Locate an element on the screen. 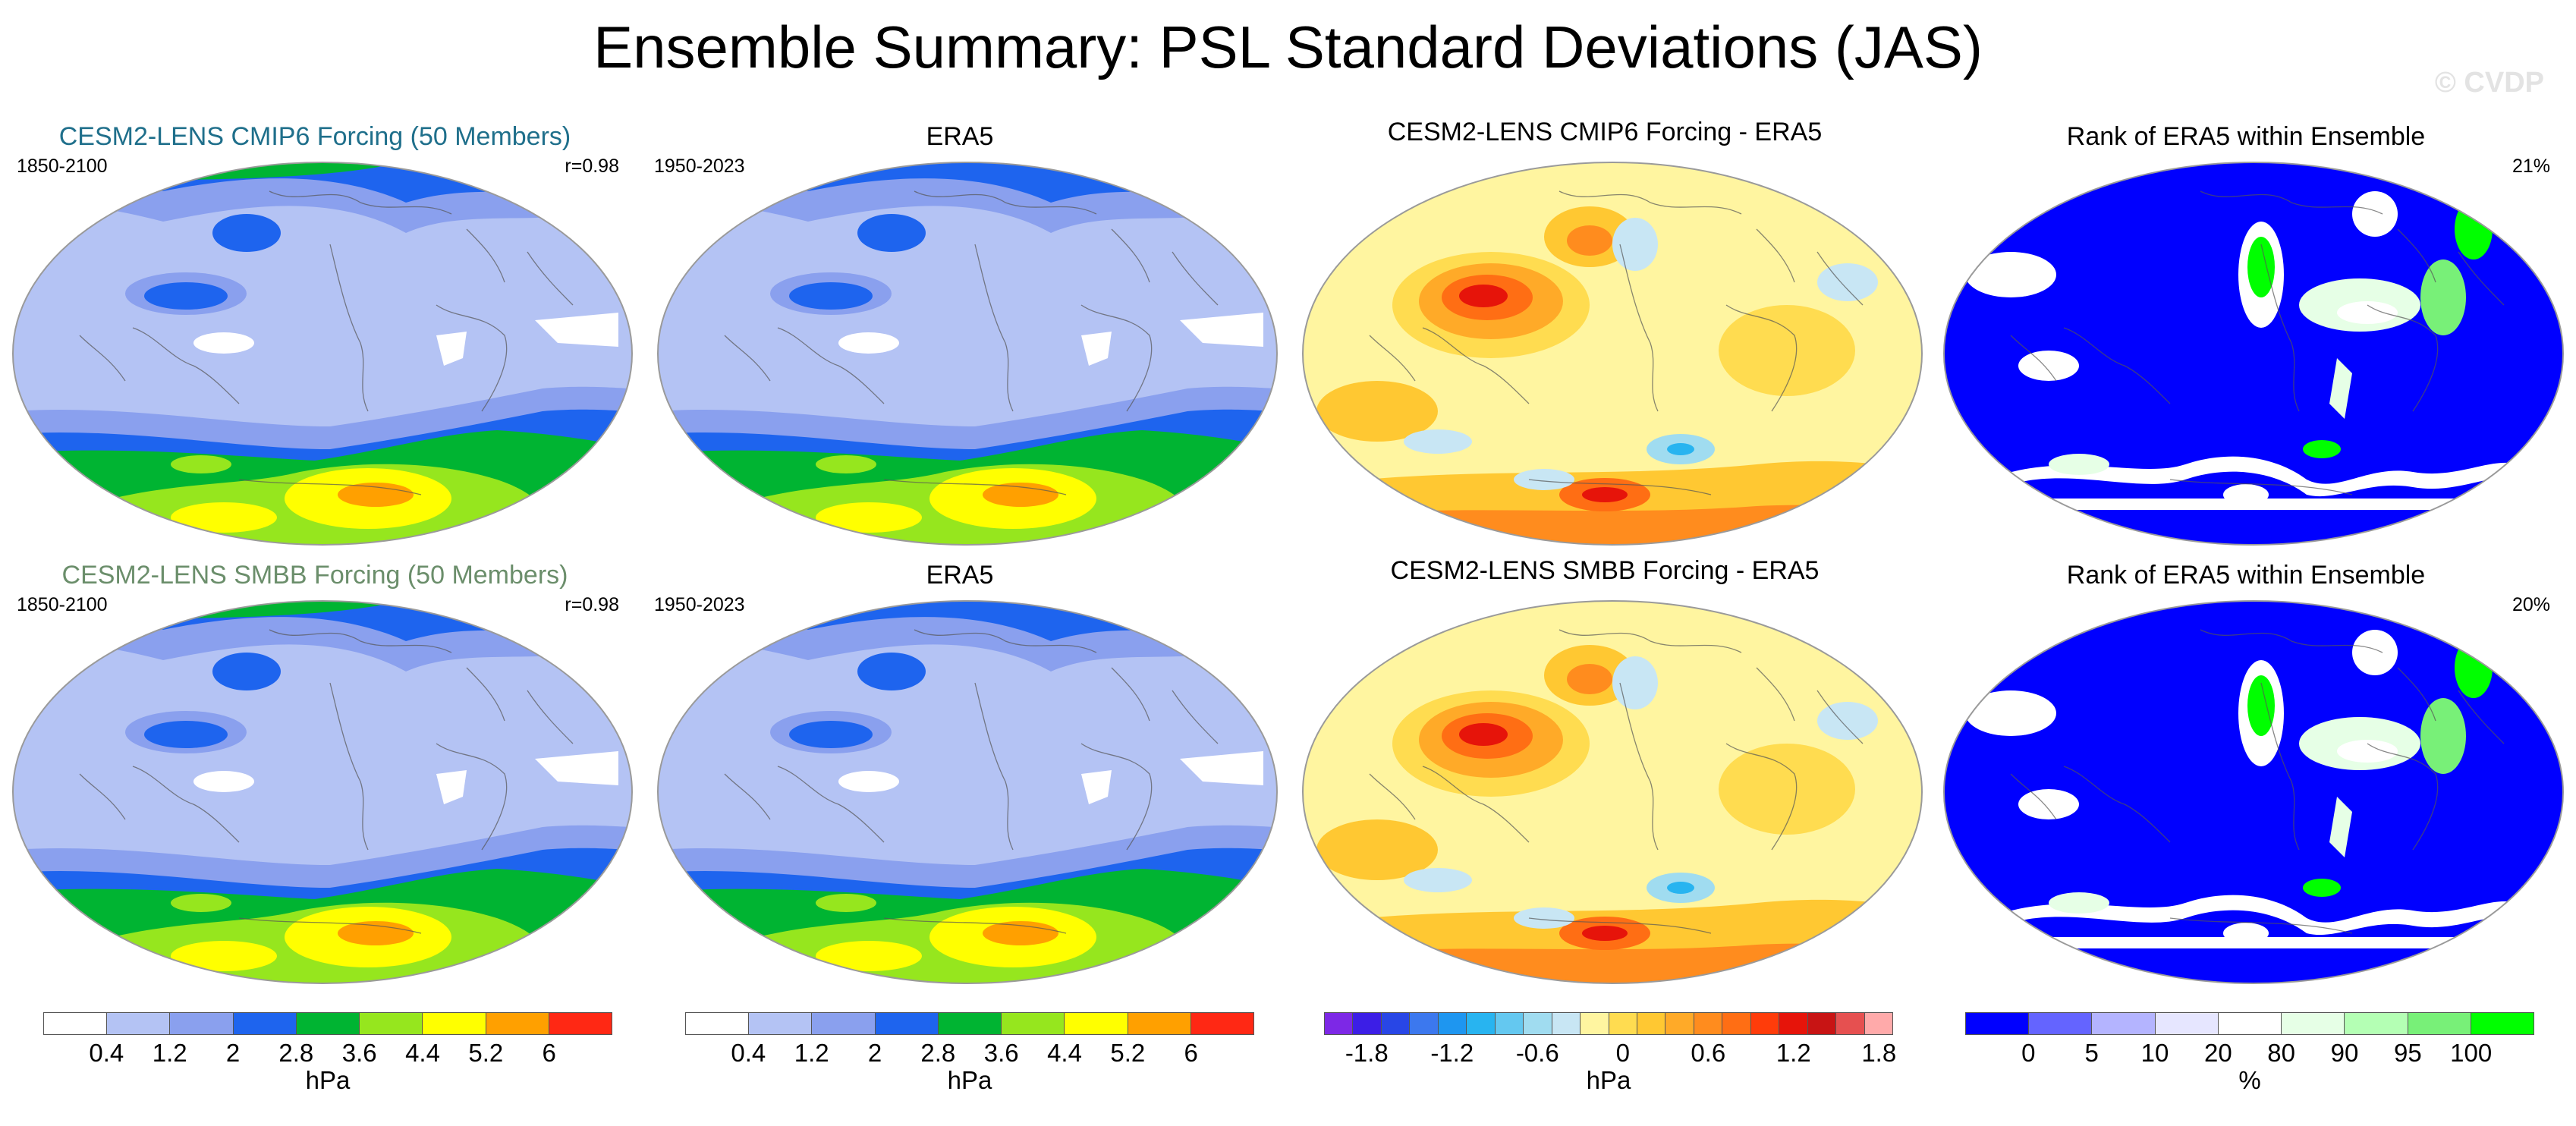  rank-percent-label: 20% is located at coordinates (2531, 604).